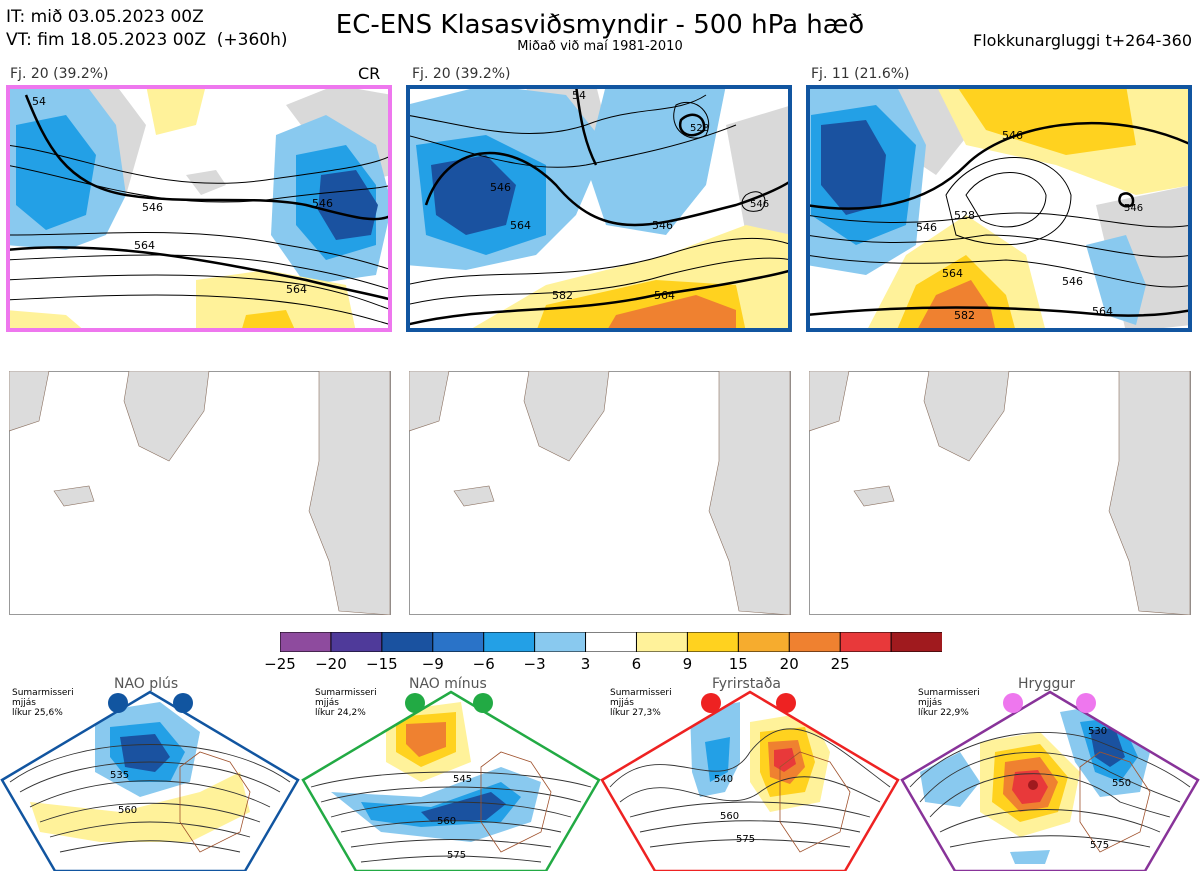 This screenshot has height=871, width=1200. I want to click on anomaly-negative-core-east, so click(348, 205).